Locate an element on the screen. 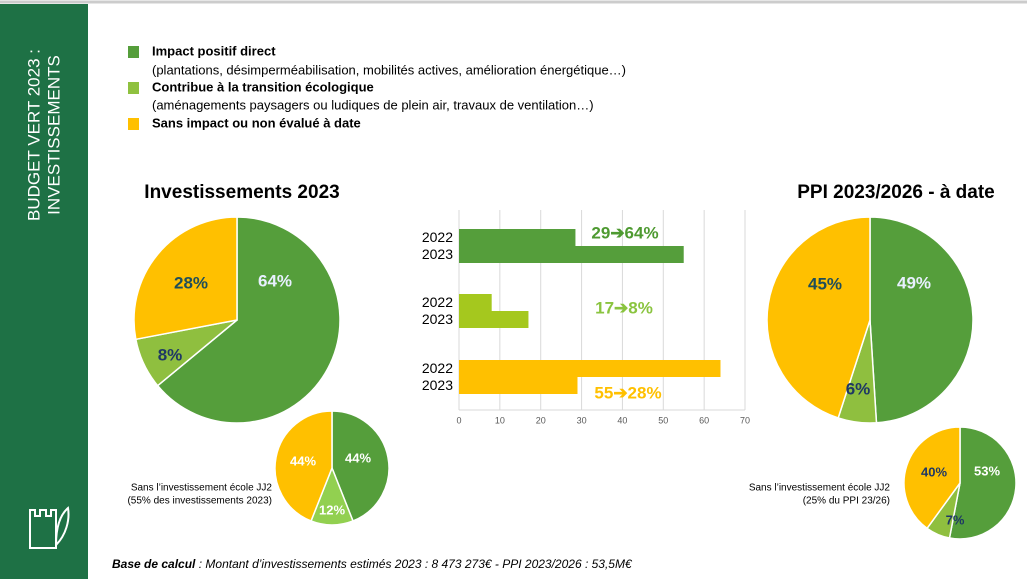 The width and height of the screenshot is (1027, 579). logo is located at coordinates (49, 527).